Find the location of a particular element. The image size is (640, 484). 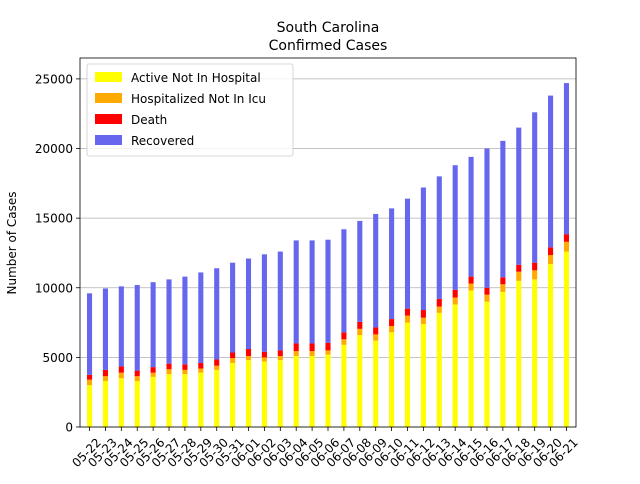

y-tick-label: 20000 is located at coordinates (54, 149).